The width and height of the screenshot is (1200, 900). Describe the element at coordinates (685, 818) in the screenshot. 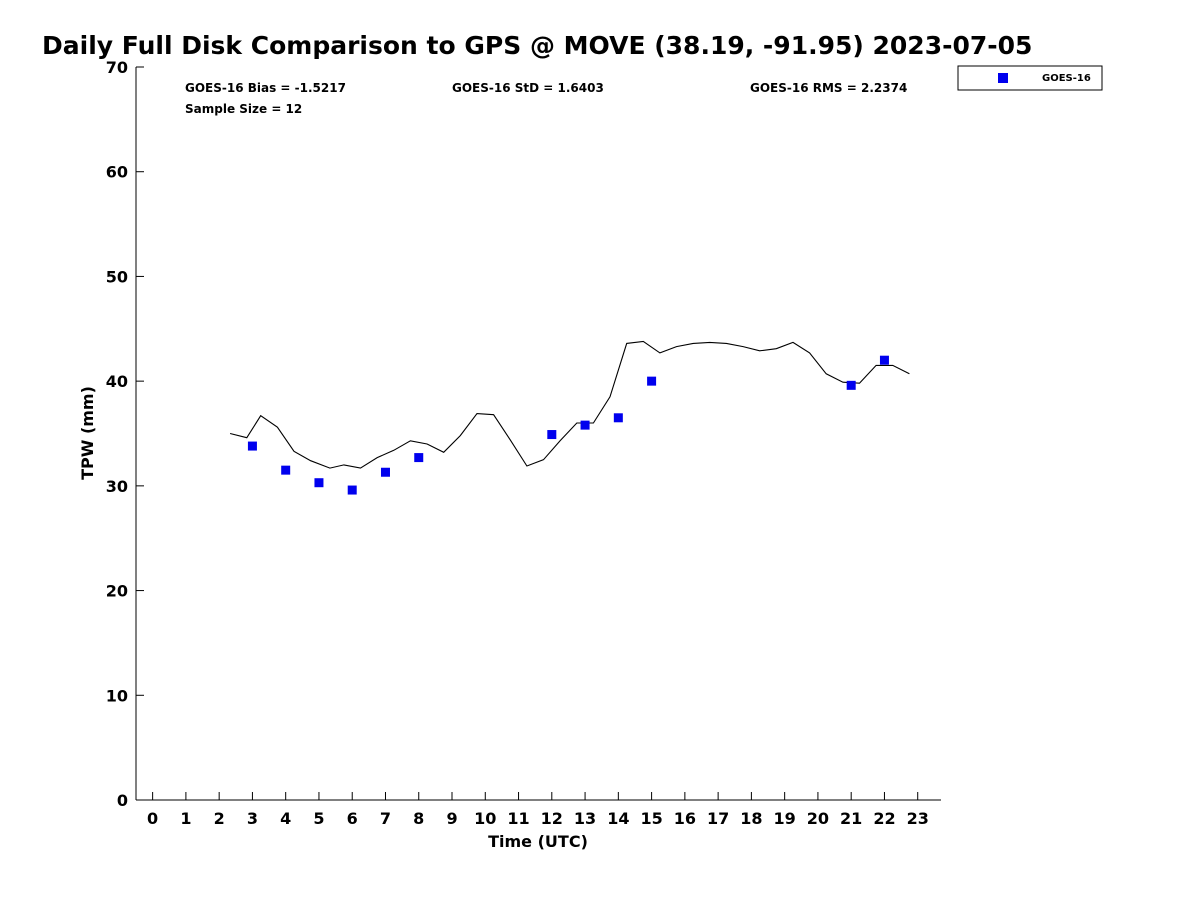

I see `x-tick-label: 16` at that location.